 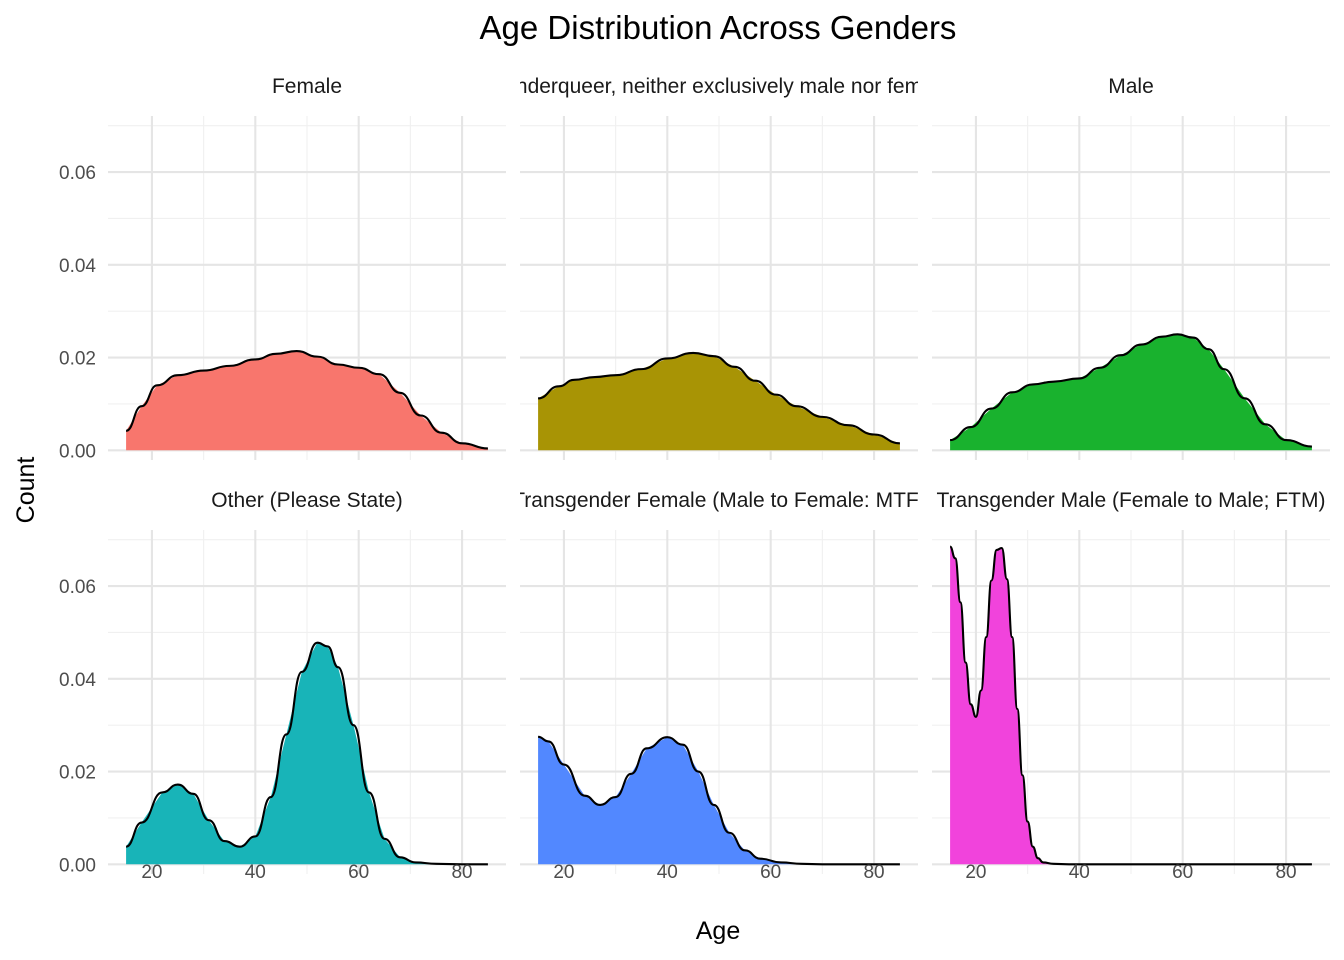 I want to click on facet-strip-label: Transgender Female (Male to Female: MTF), so click(x=719, y=500).